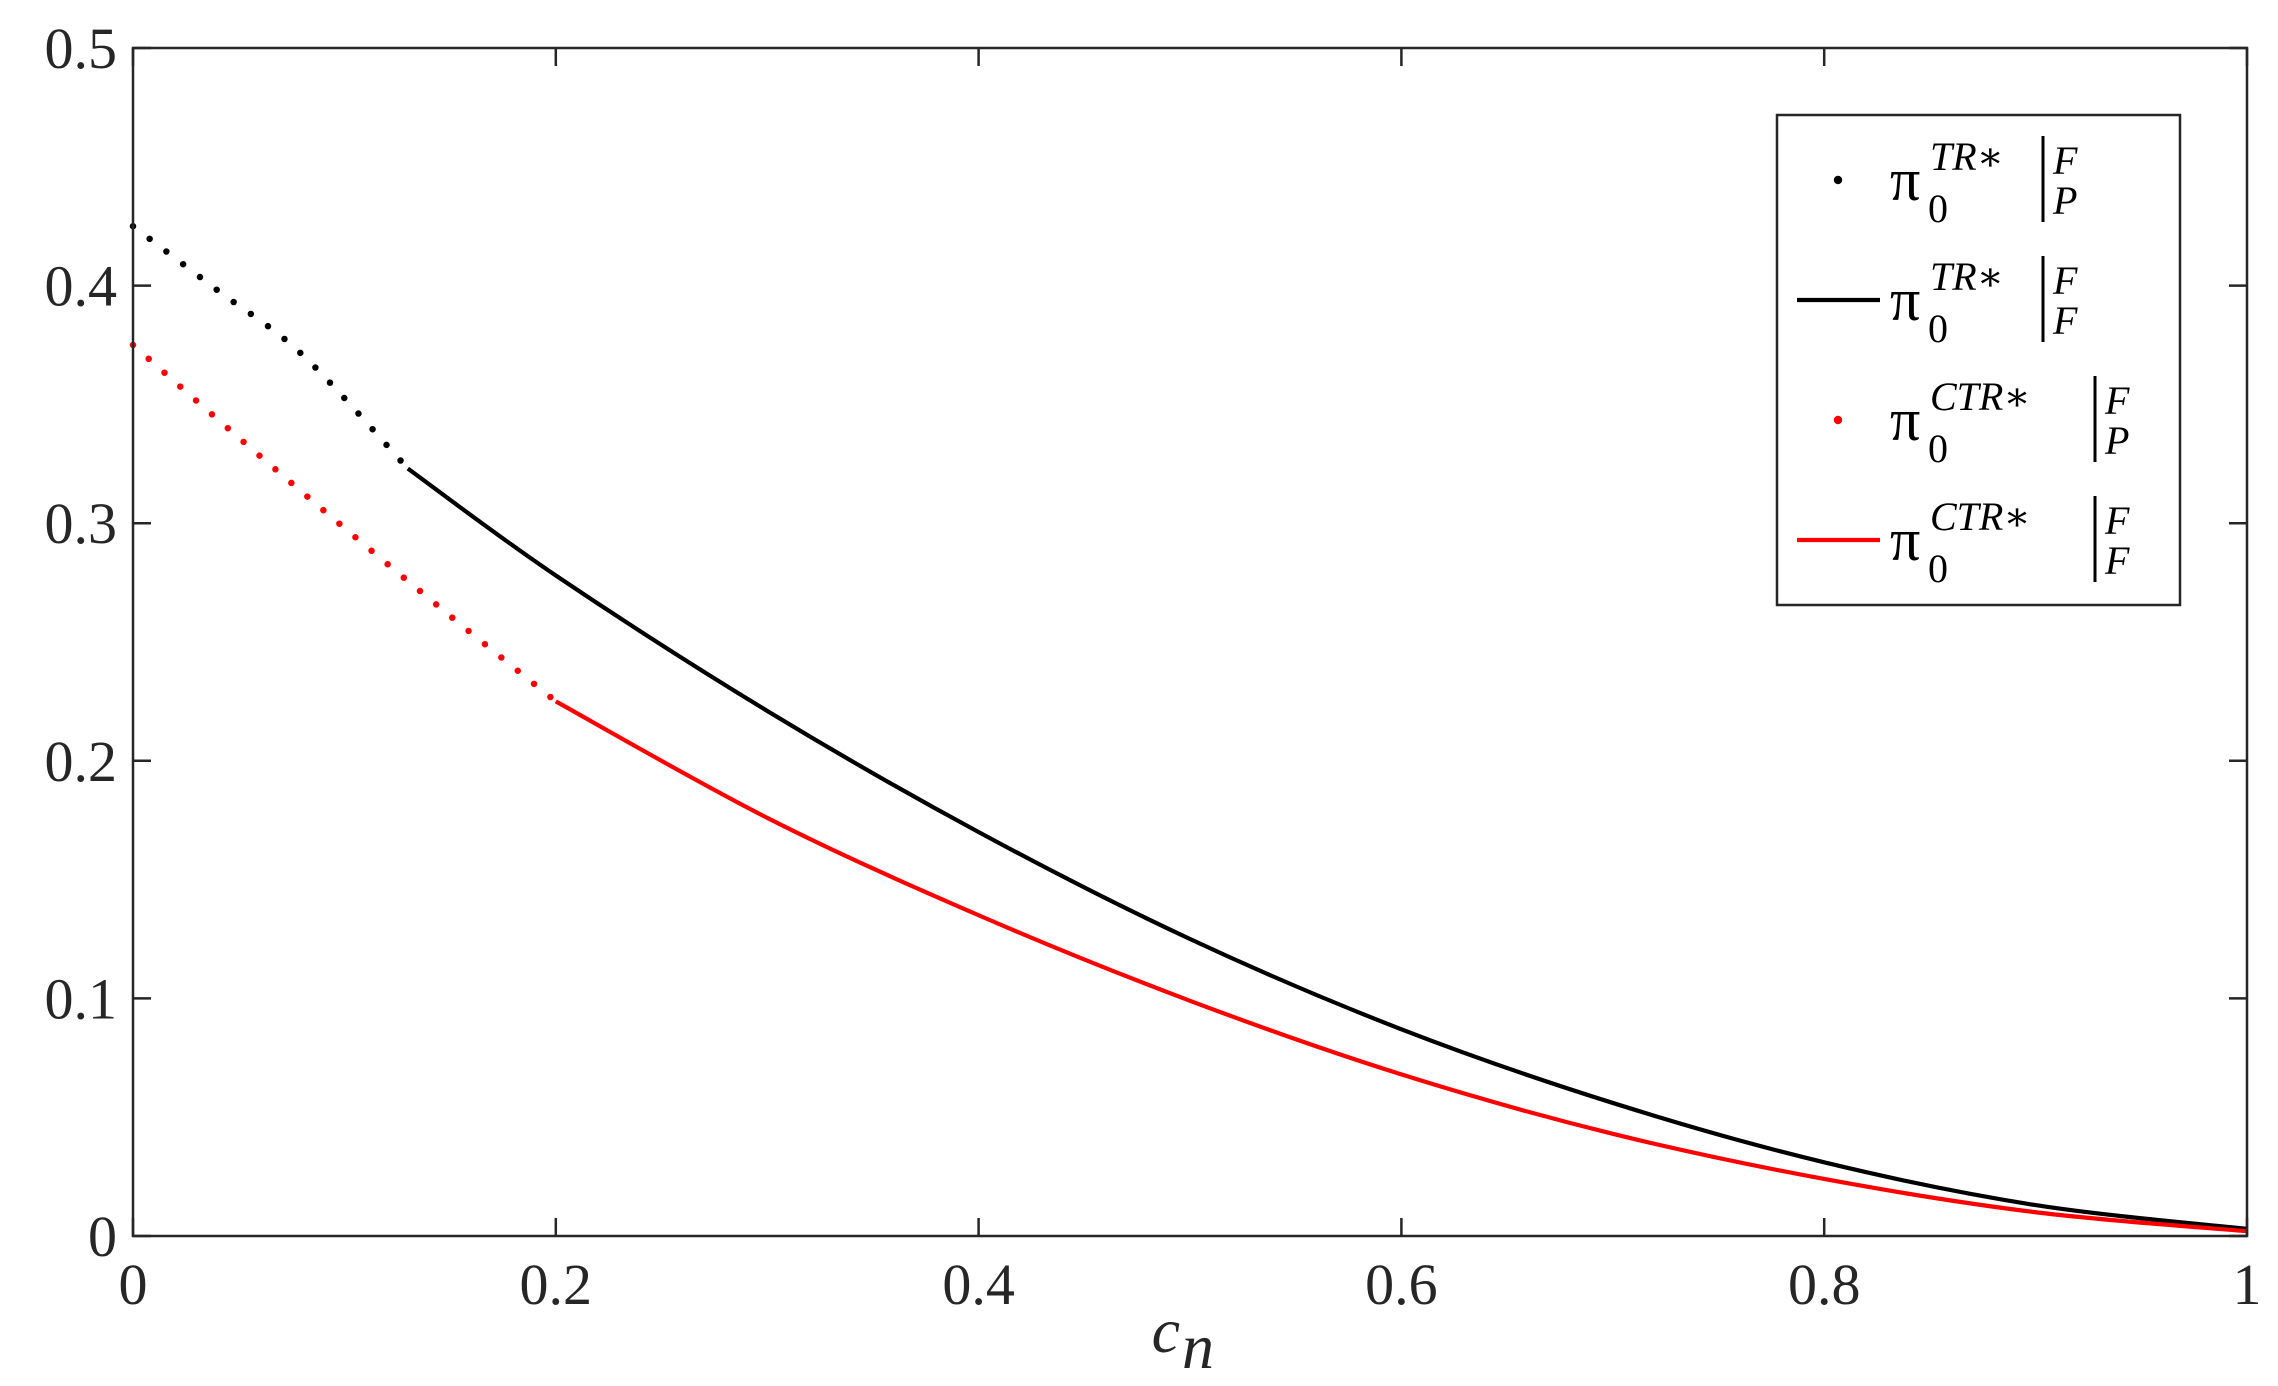 The height and width of the screenshot is (1386, 2278). What do you see at coordinates (133, 1284) in the screenshot?
I see `x-tick-label: 0` at bounding box center [133, 1284].